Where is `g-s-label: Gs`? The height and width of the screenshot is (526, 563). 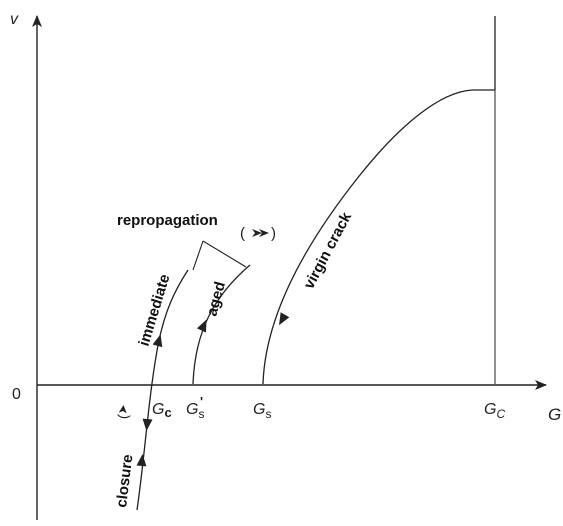 g-s-label: Gs is located at coordinates (262, 411).